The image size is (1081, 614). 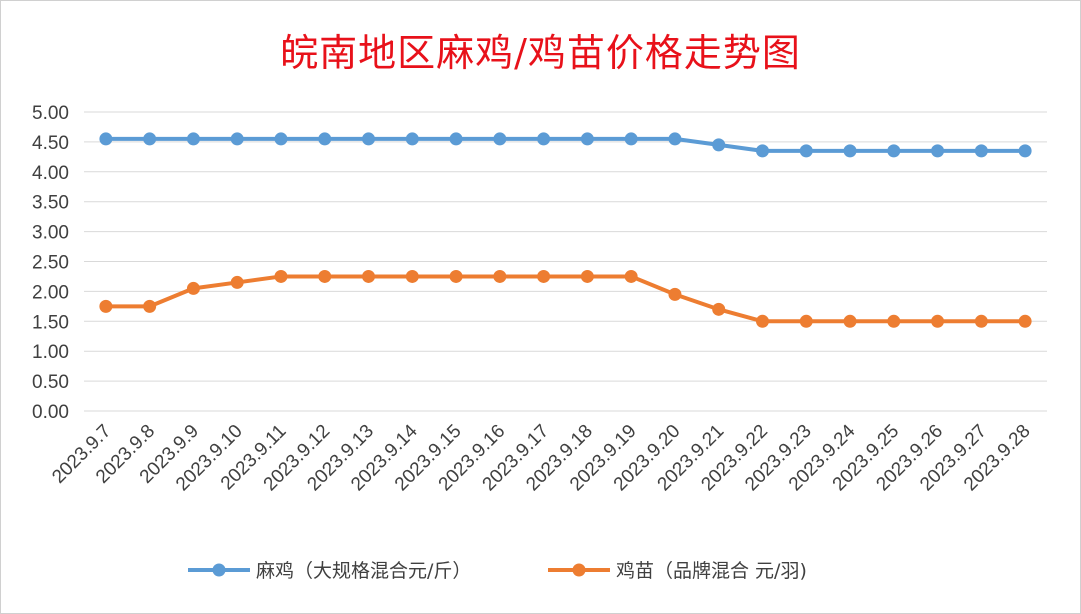 What do you see at coordinates (50, 203) in the screenshot?
I see `y-tick-label: 3.50` at bounding box center [50, 203].